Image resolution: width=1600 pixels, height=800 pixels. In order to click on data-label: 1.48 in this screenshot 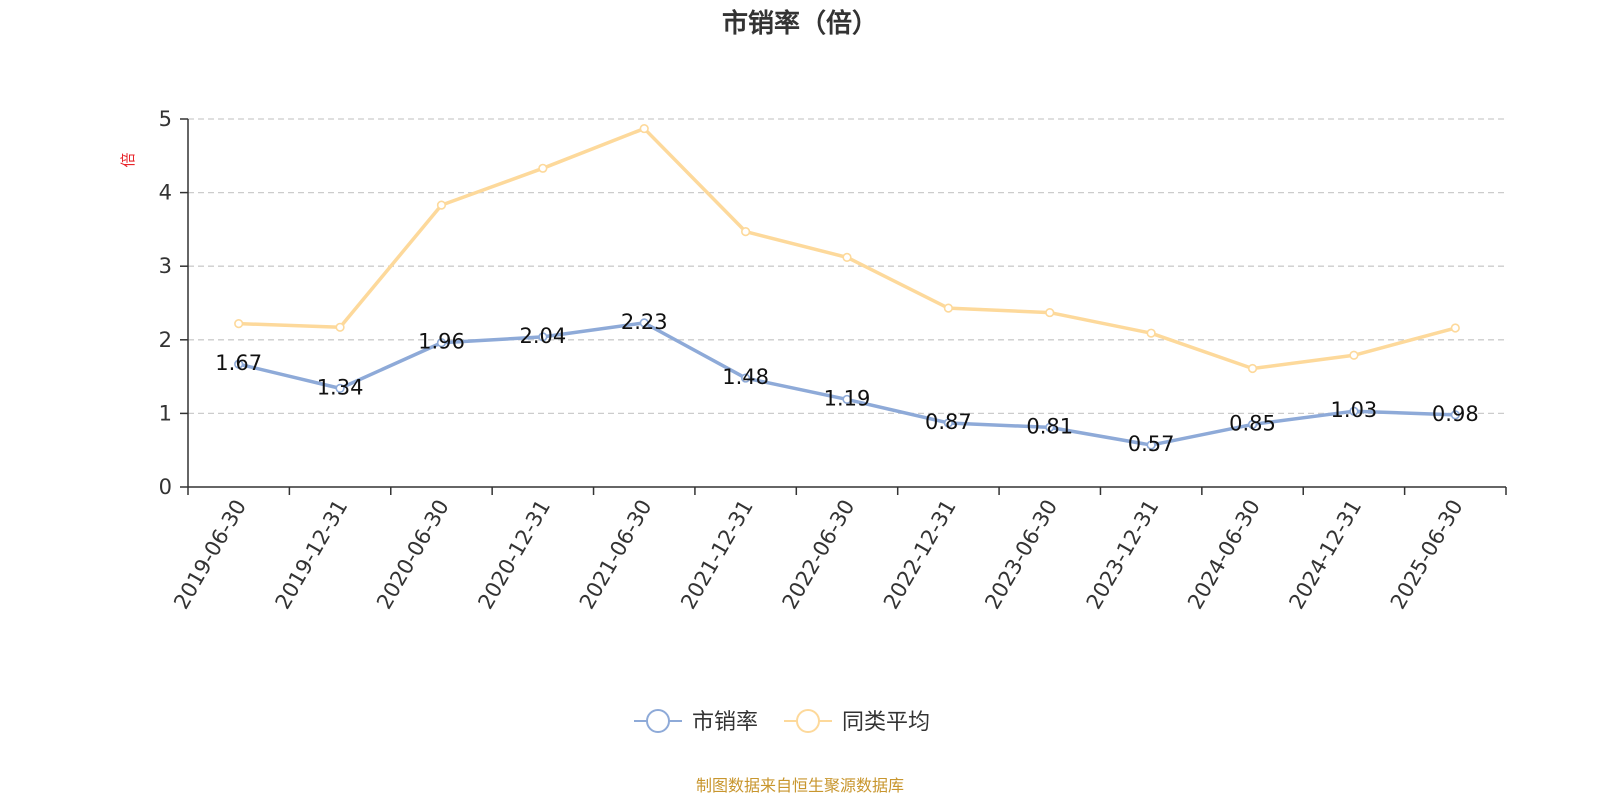, I will do `click(745, 377)`.